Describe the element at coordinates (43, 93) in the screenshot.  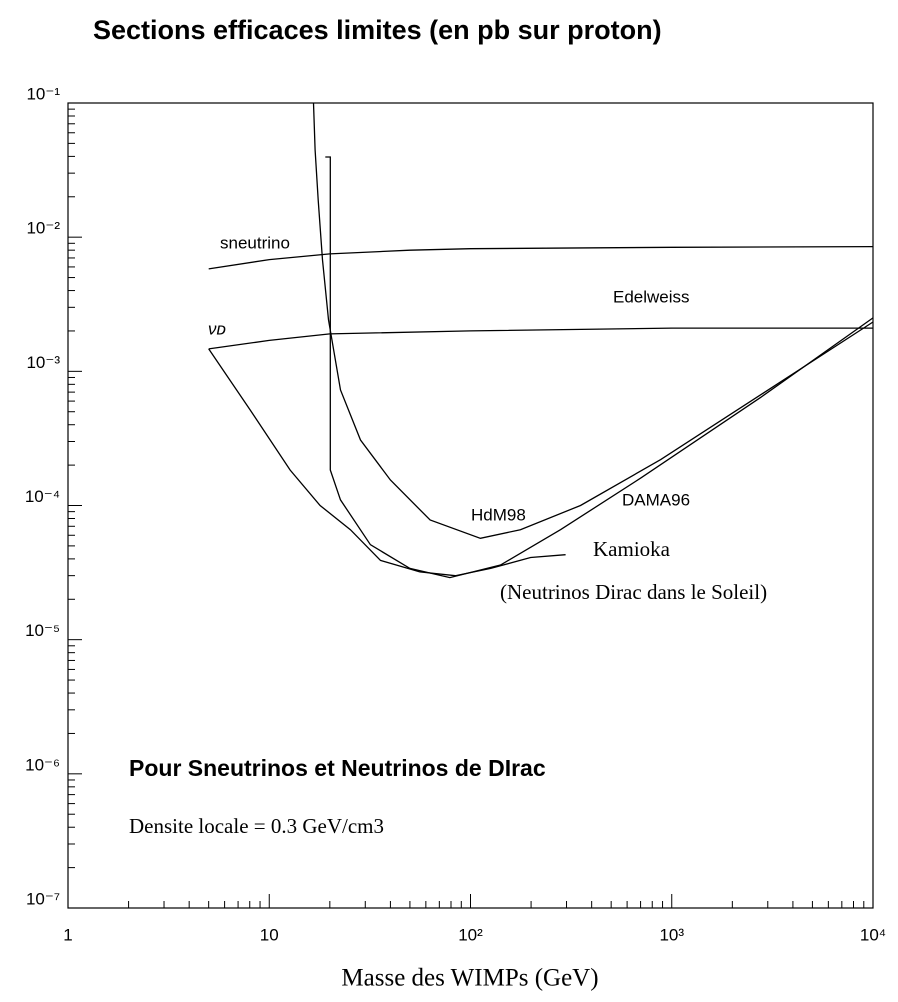
I see `y-tick-label: 10⁻¹` at that location.